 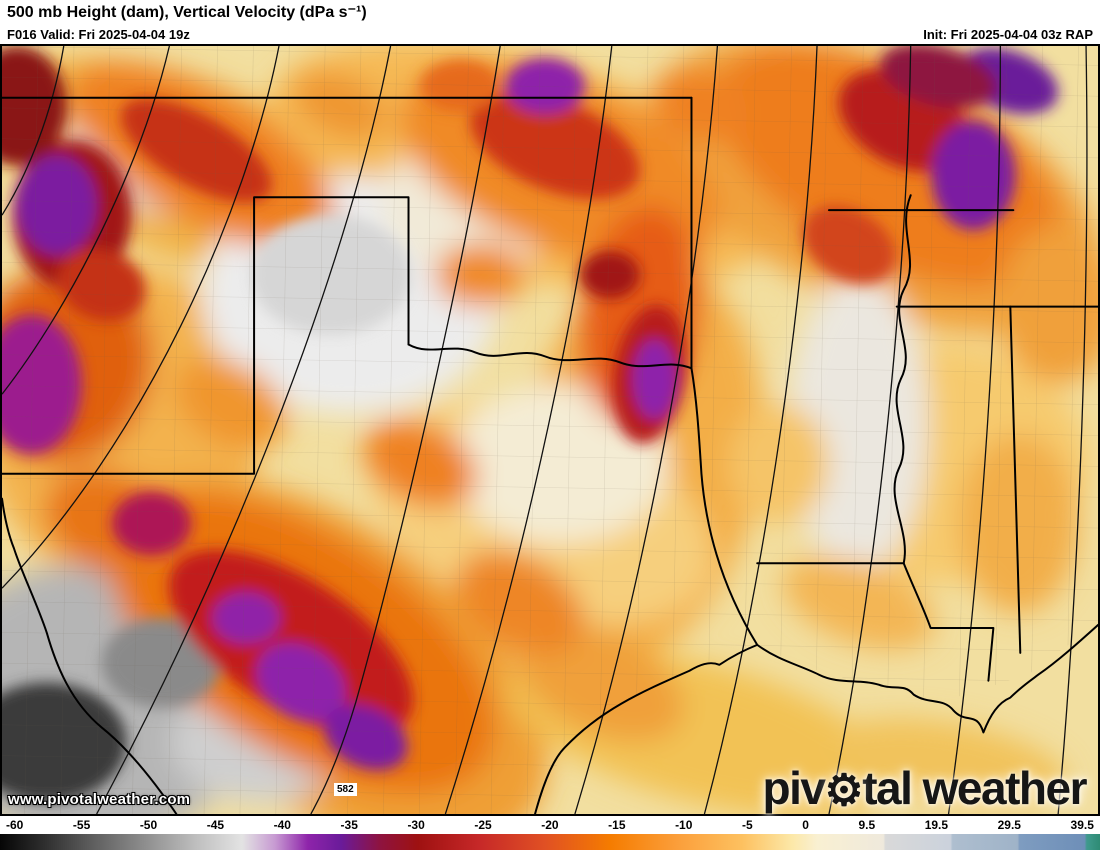 I want to click on tick-label: 19.5, so click(x=936, y=825).